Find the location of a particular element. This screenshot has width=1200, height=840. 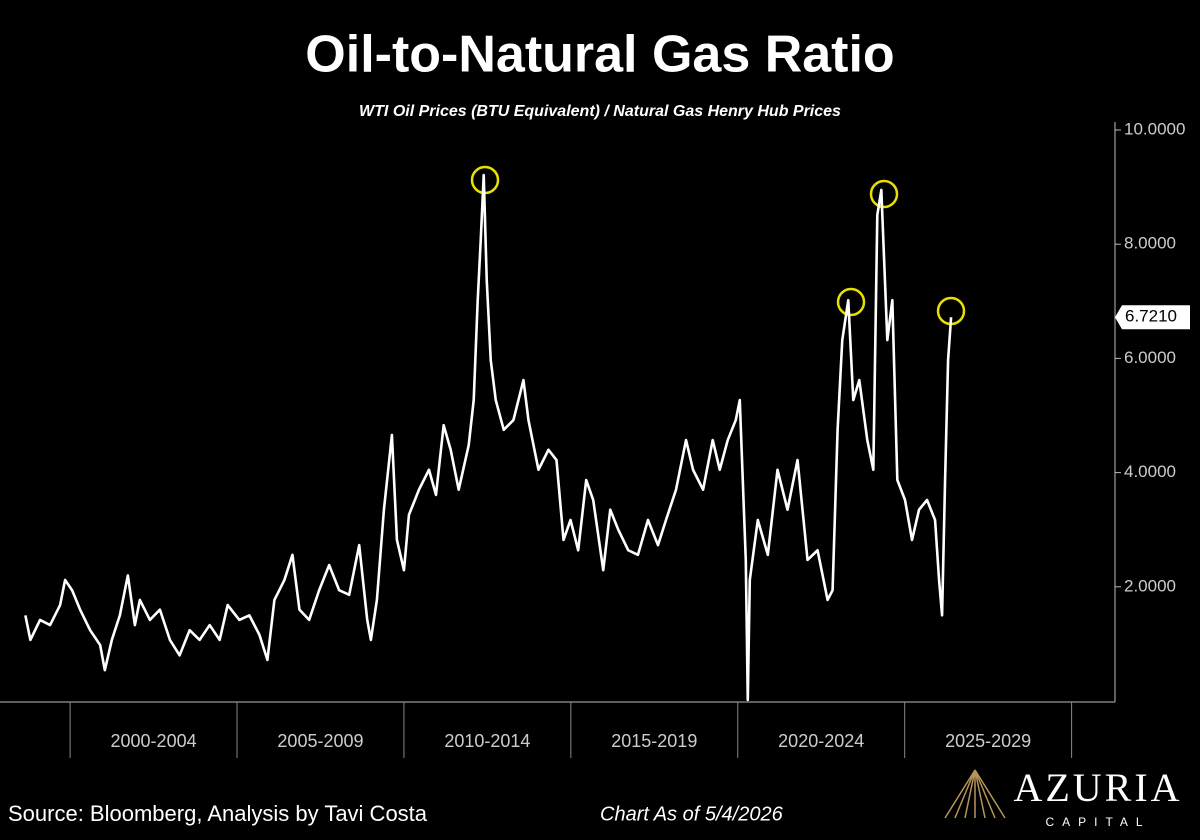

y-tick-label: 10.0000 is located at coordinates (1154, 128).